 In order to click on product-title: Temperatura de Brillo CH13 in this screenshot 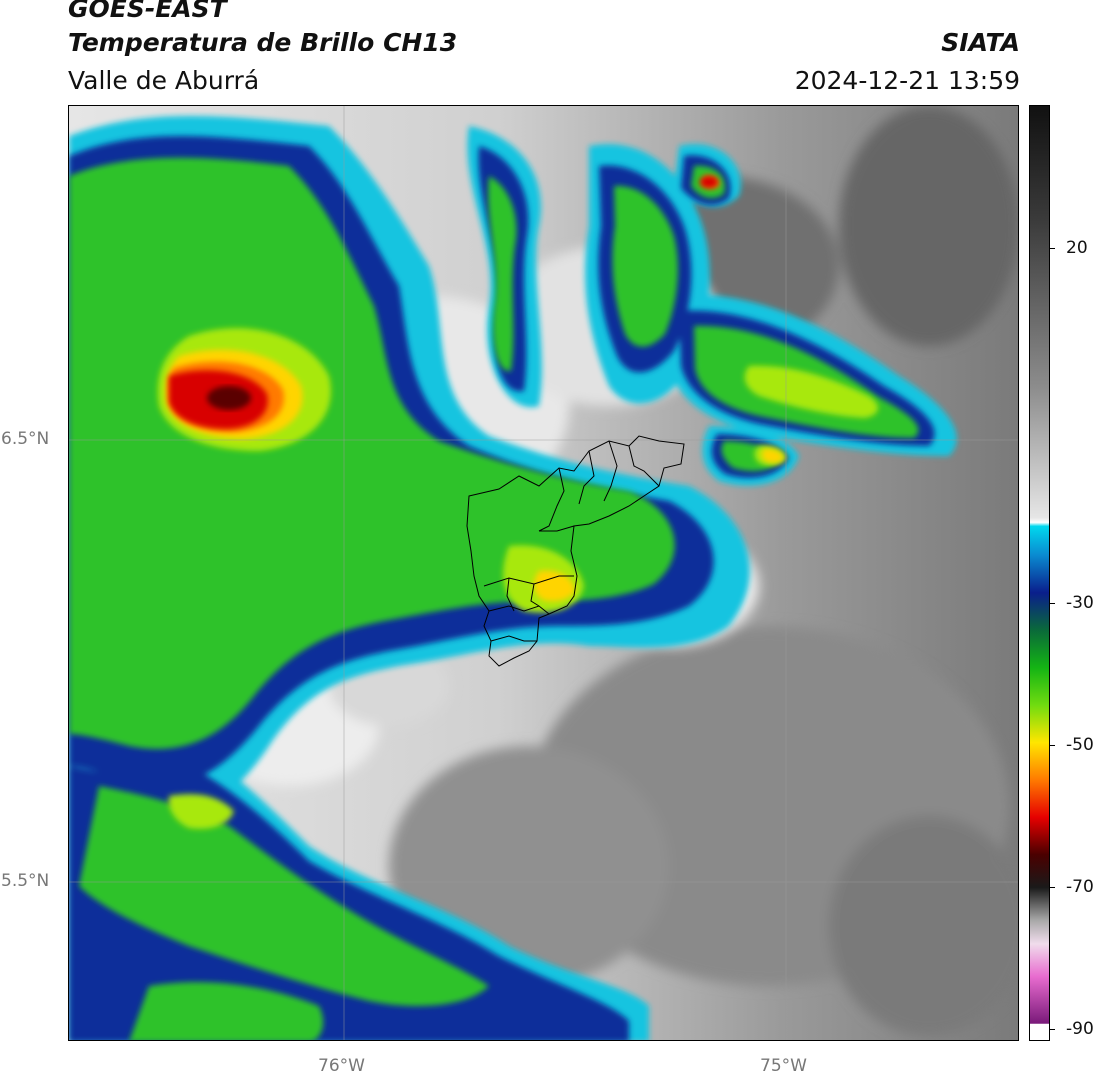, I will do `click(263, 42)`.